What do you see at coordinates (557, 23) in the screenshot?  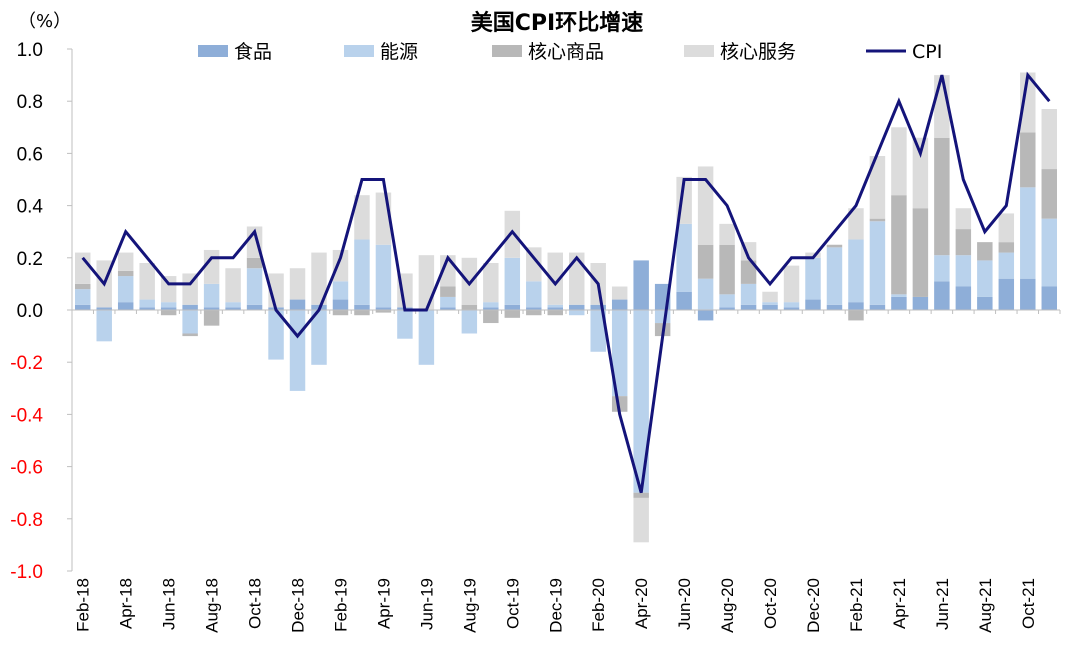 I see `chart-title: 美国CPI环比增速` at bounding box center [557, 23].